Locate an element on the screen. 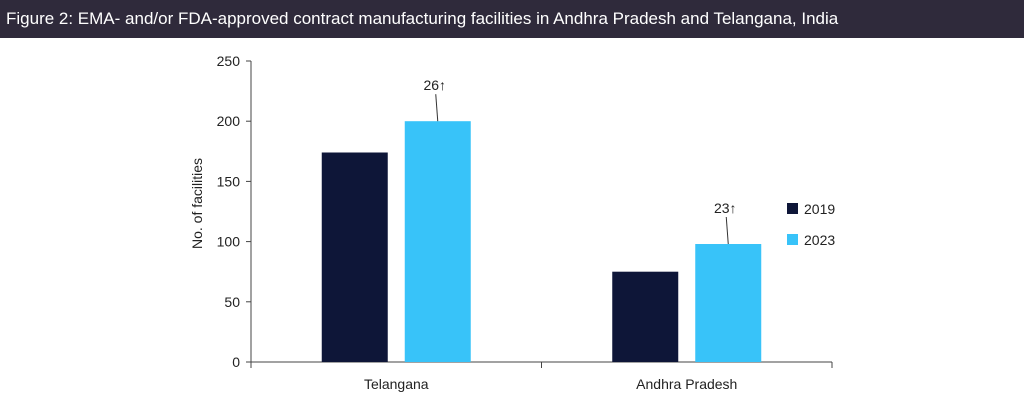 The image size is (1024, 408). y-tick-label: 0 is located at coordinates (236, 362).